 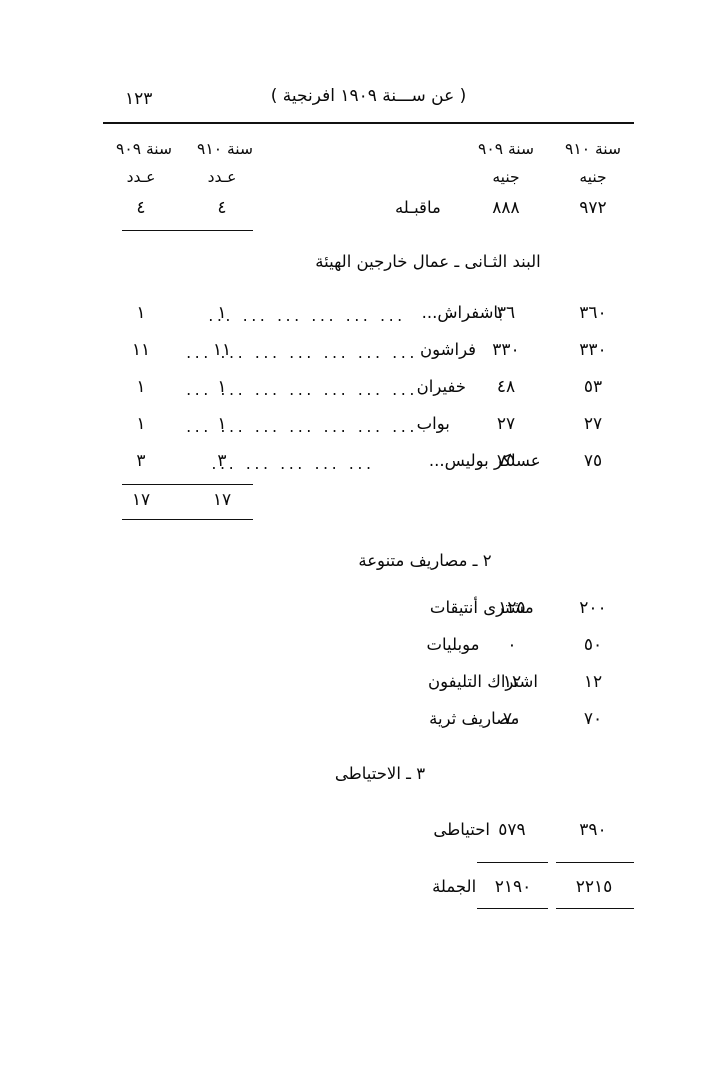 I want to click on grand-total-rule-bottom-1909, so click(x=512, y=908).